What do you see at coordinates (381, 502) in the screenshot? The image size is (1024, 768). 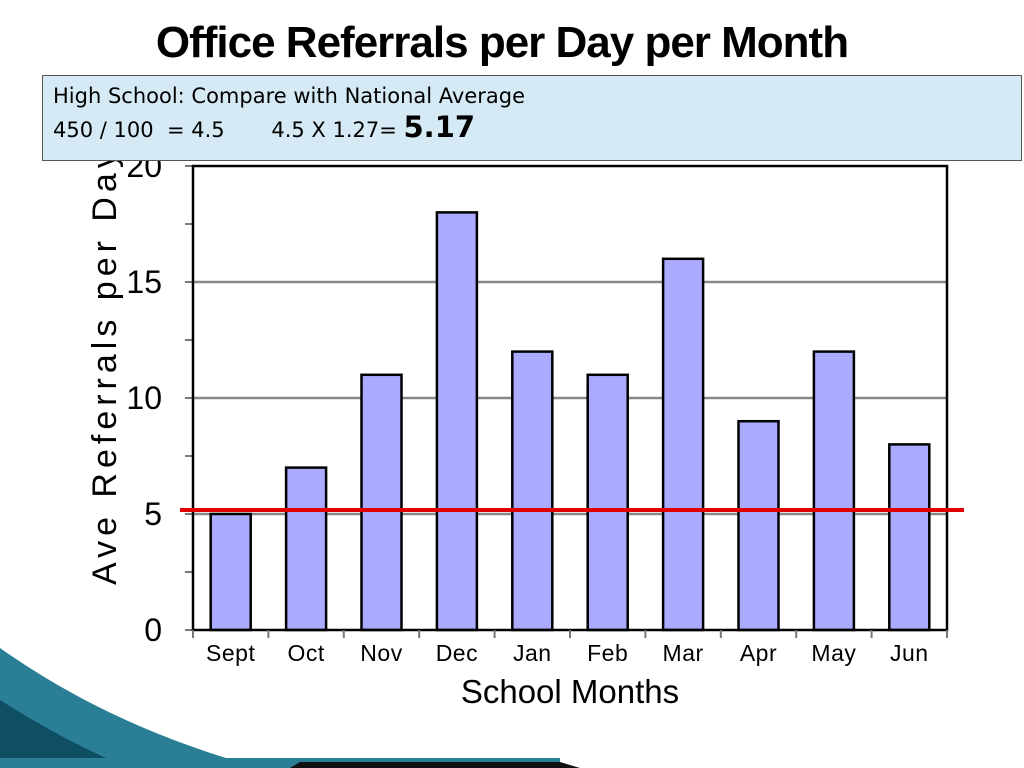 I see `bar-nov` at bounding box center [381, 502].